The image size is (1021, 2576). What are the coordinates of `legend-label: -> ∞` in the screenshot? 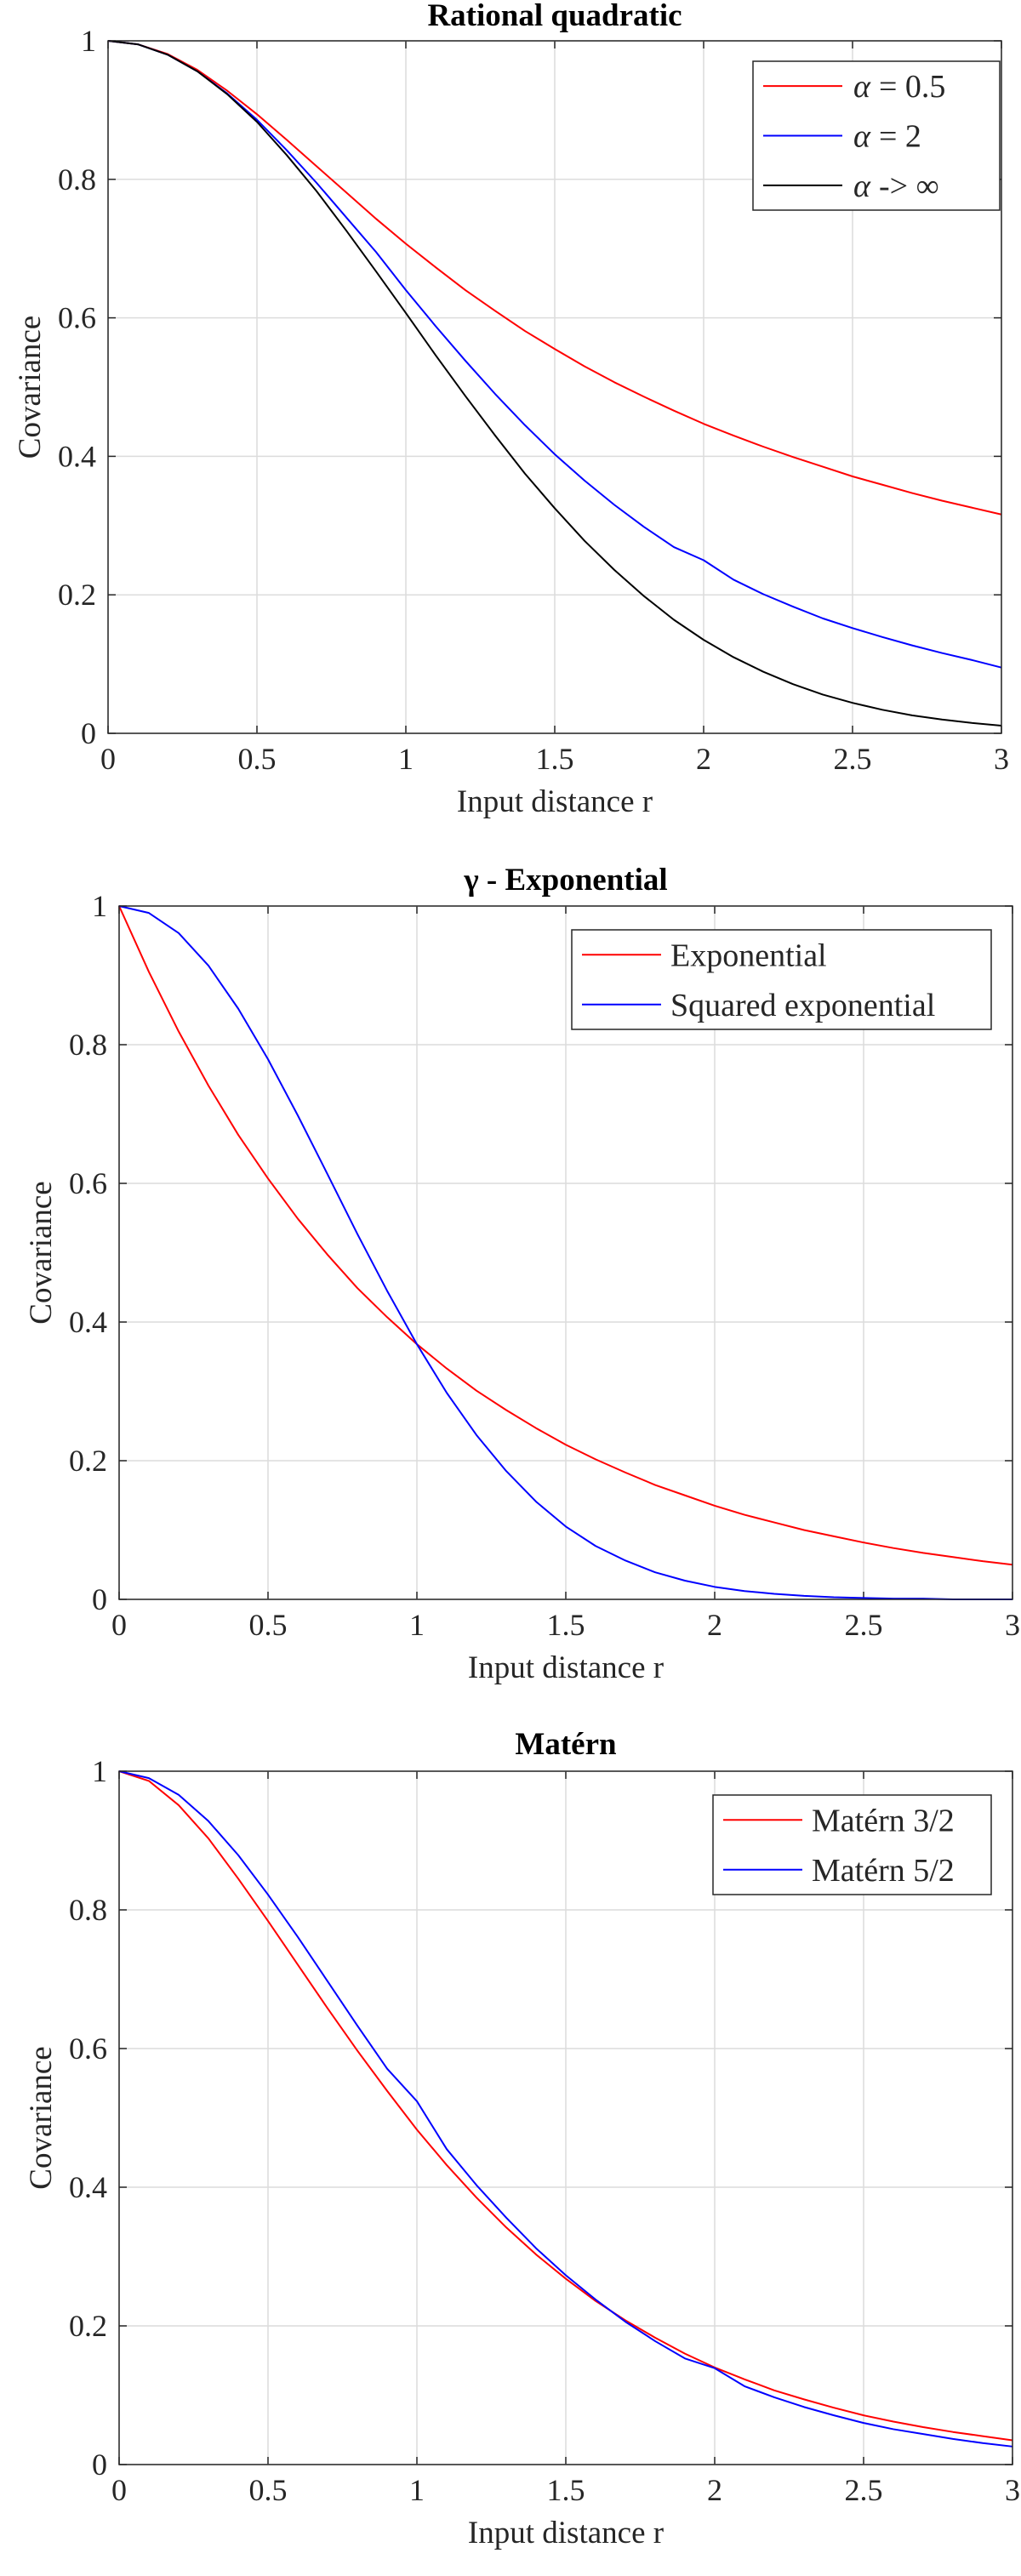 It's located at (909, 186).